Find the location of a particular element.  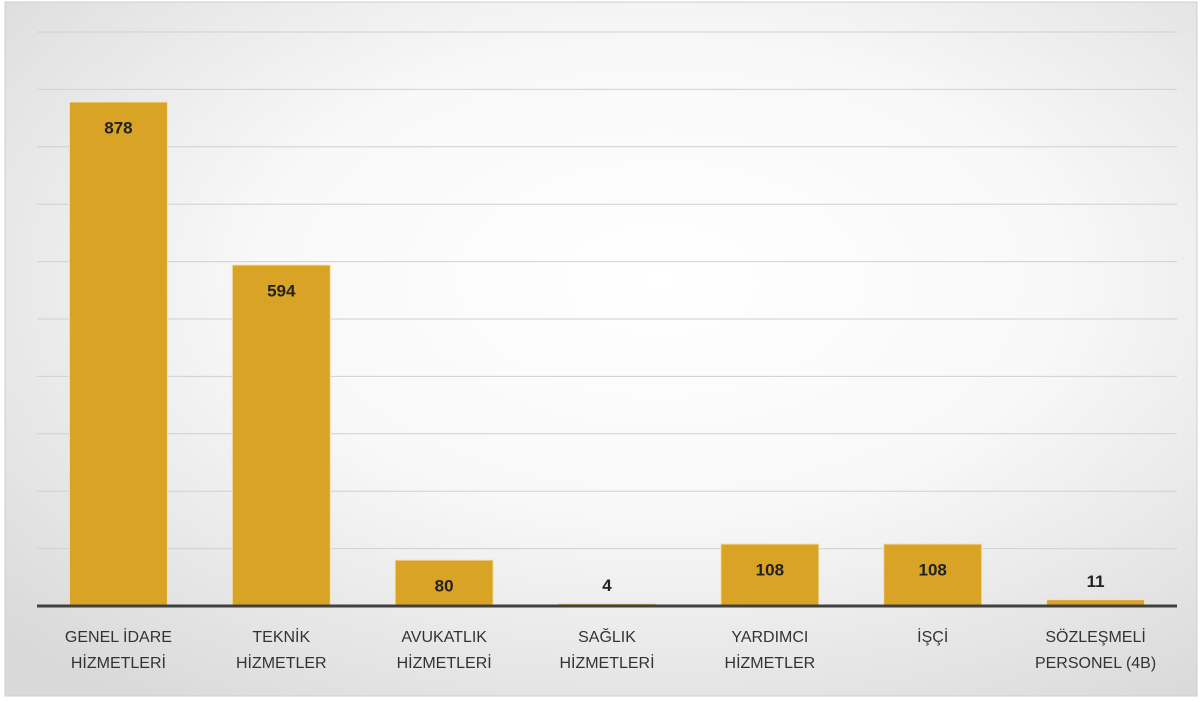

x-tick-label: PERSONEL (4B) is located at coordinates (1095, 663).